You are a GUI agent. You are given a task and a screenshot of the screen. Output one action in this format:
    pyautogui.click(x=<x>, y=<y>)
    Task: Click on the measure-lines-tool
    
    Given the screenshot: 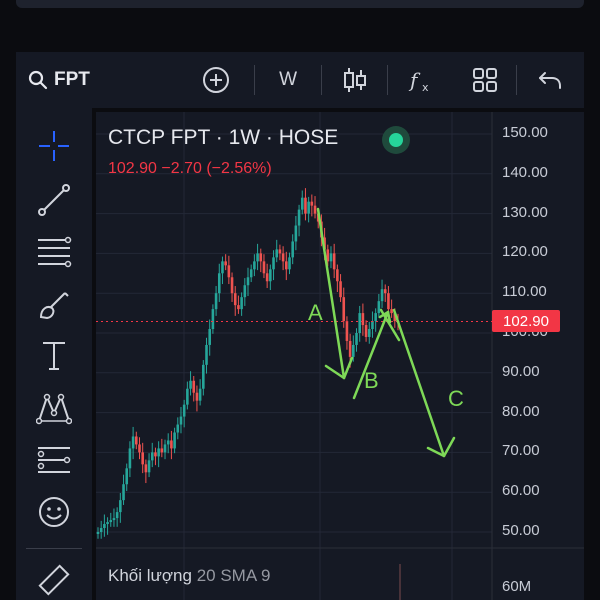 What is the action you would take?
    pyautogui.click(x=54, y=460)
    